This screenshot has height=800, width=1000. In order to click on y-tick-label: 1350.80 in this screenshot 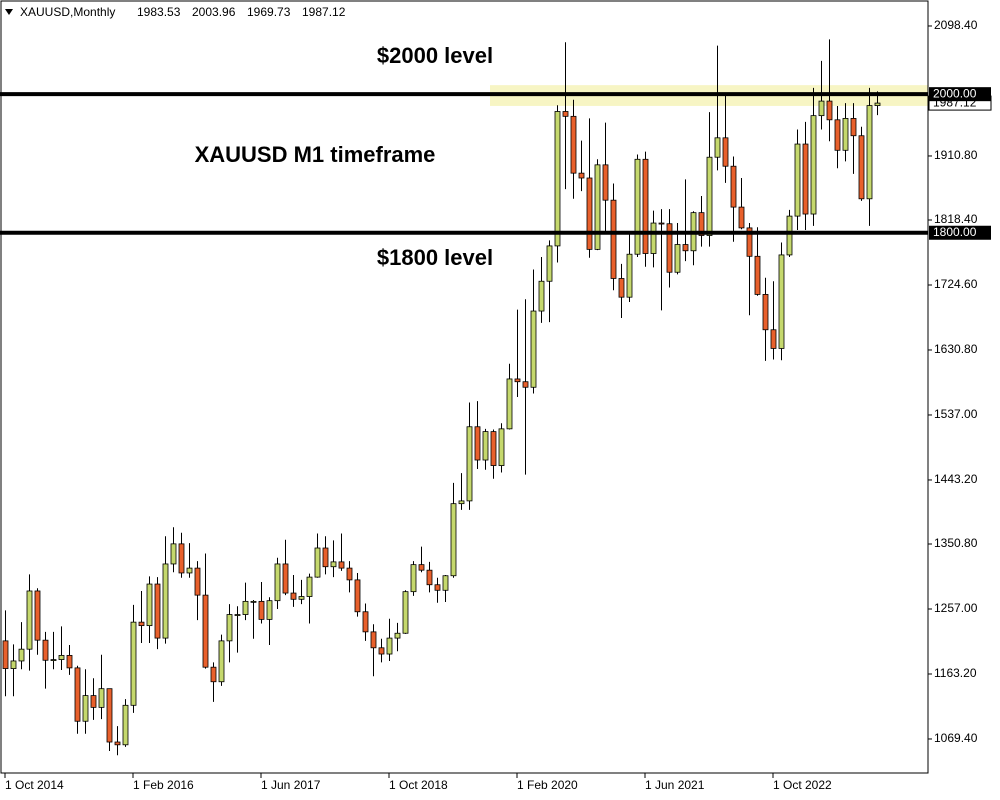, I will do `click(956, 543)`.